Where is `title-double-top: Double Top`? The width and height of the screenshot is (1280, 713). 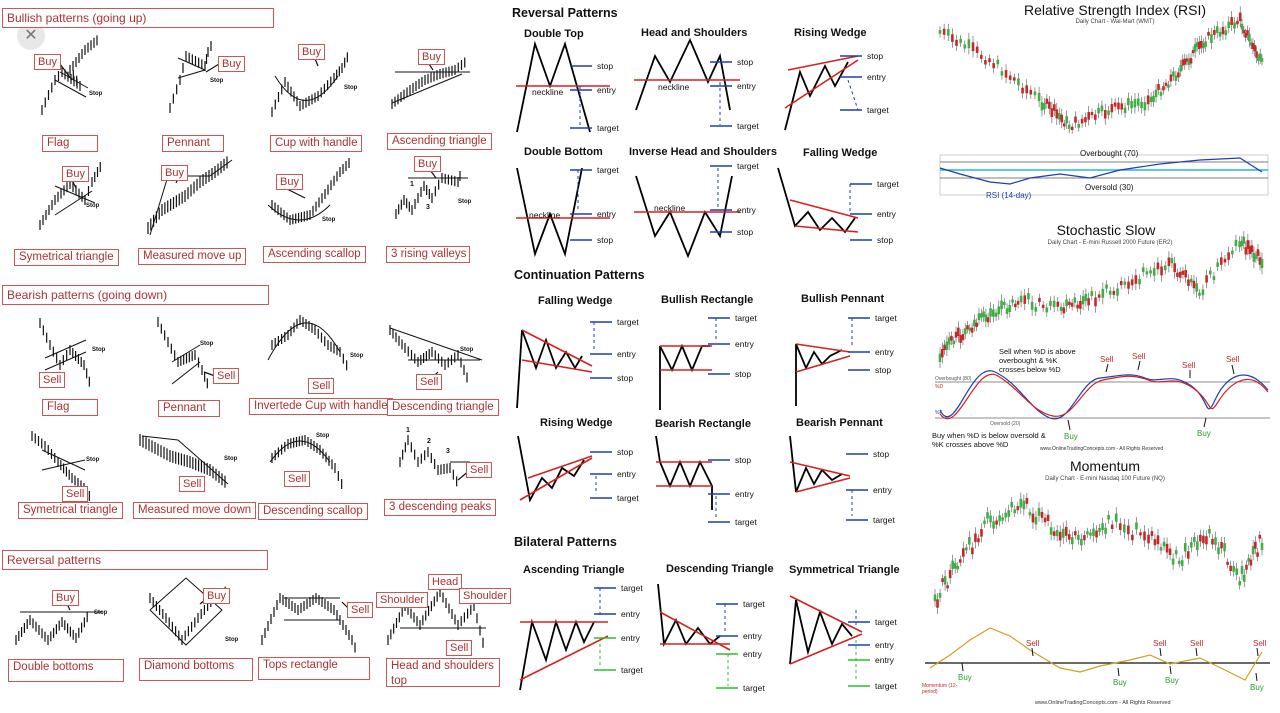 title-double-top: Double Top is located at coordinates (554, 34).